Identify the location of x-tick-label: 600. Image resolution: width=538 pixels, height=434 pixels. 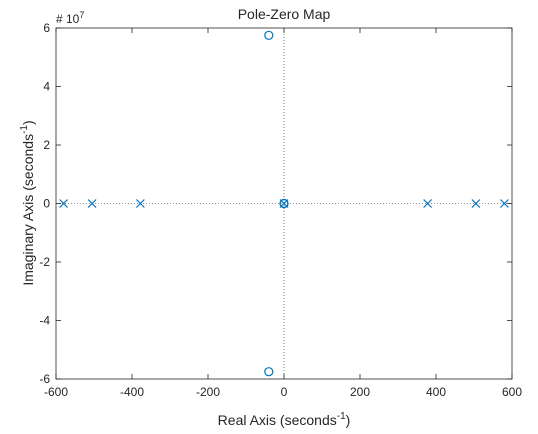
(512, 392).